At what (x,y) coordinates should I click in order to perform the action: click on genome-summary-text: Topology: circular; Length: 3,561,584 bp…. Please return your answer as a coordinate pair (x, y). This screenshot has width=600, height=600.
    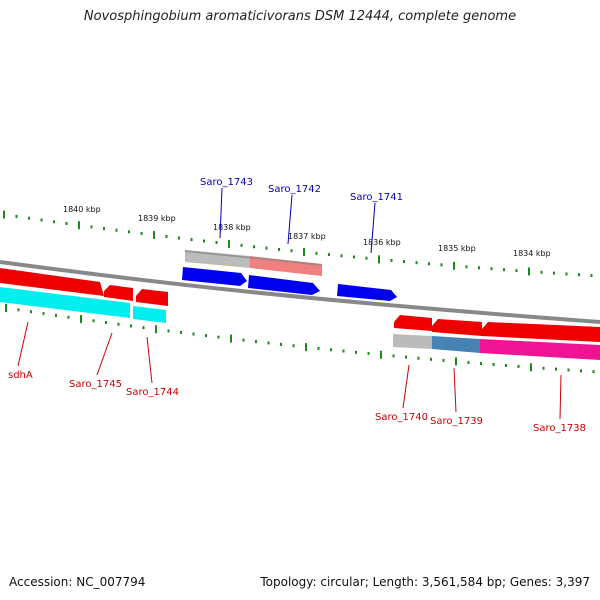
    Looking at the image, I should click on (425, 582).